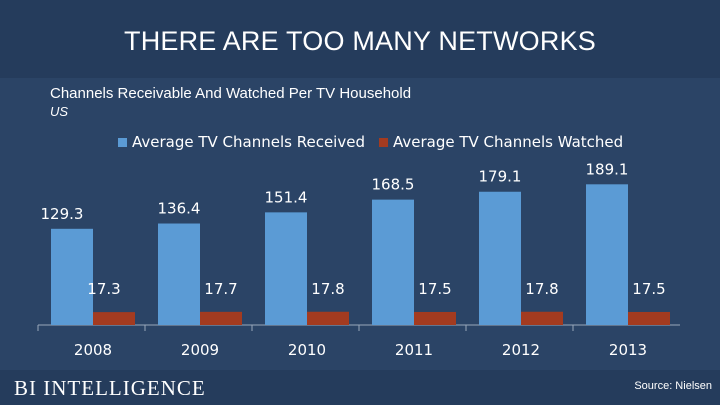 The width and height of the screenshot is (720, 405). I want to click on data-label-received-2010: 151.4, so click(286, 197).